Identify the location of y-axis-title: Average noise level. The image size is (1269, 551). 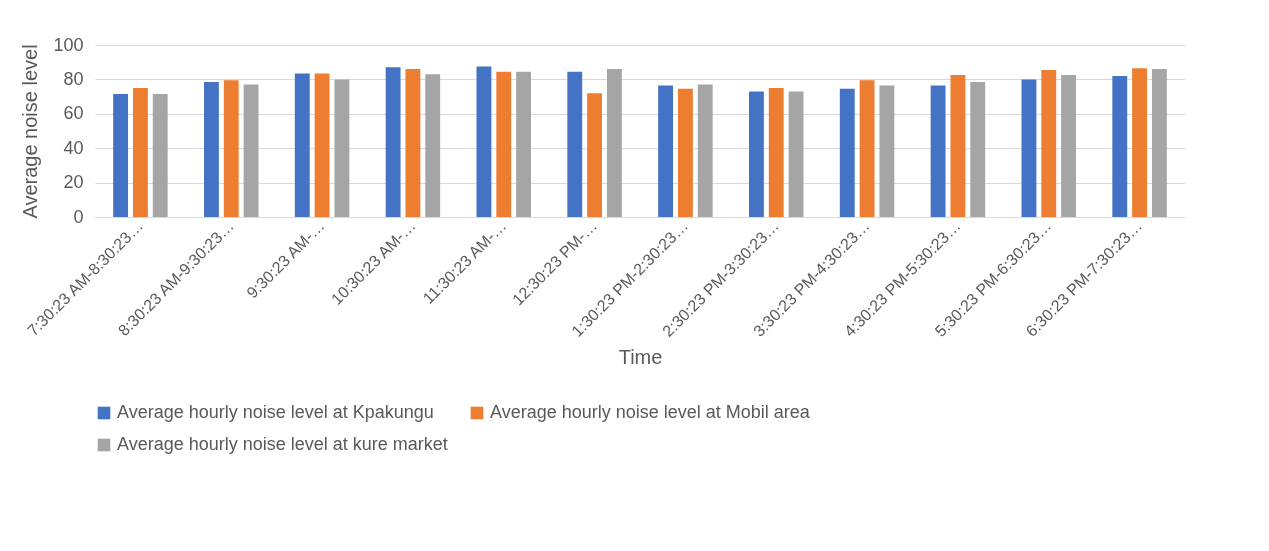
(30, 131).